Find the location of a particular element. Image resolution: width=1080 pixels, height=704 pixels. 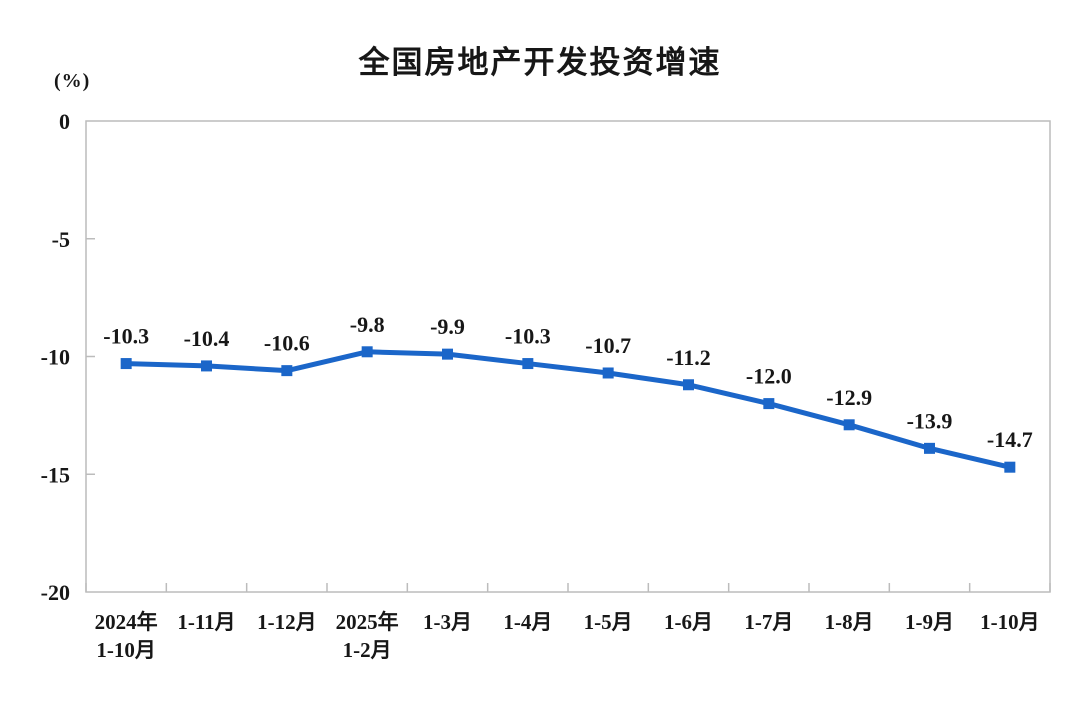

x-tick-label: 1-12月 is located at coordinates (287, 622).